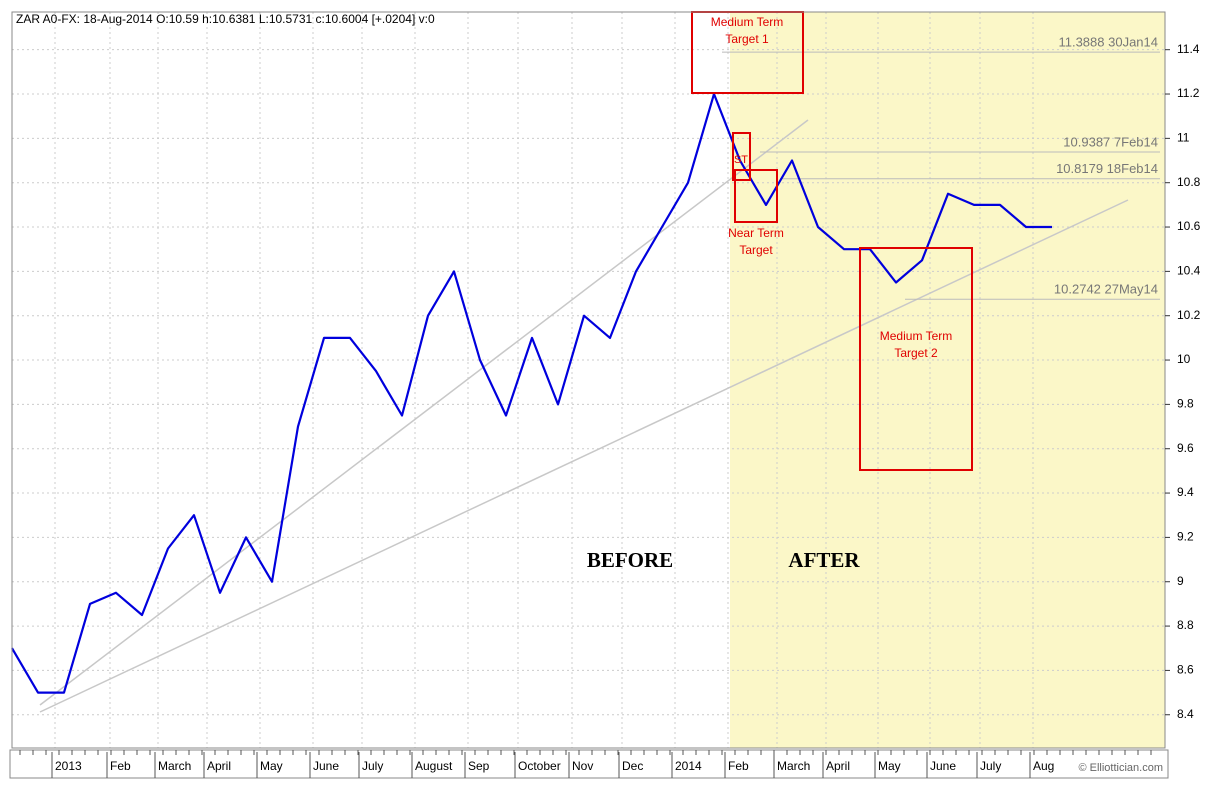 Image resolution: width=1231 pixels, height=785 pixels. I want to click on y-tick-label: 10.2, so click(1189, 315).